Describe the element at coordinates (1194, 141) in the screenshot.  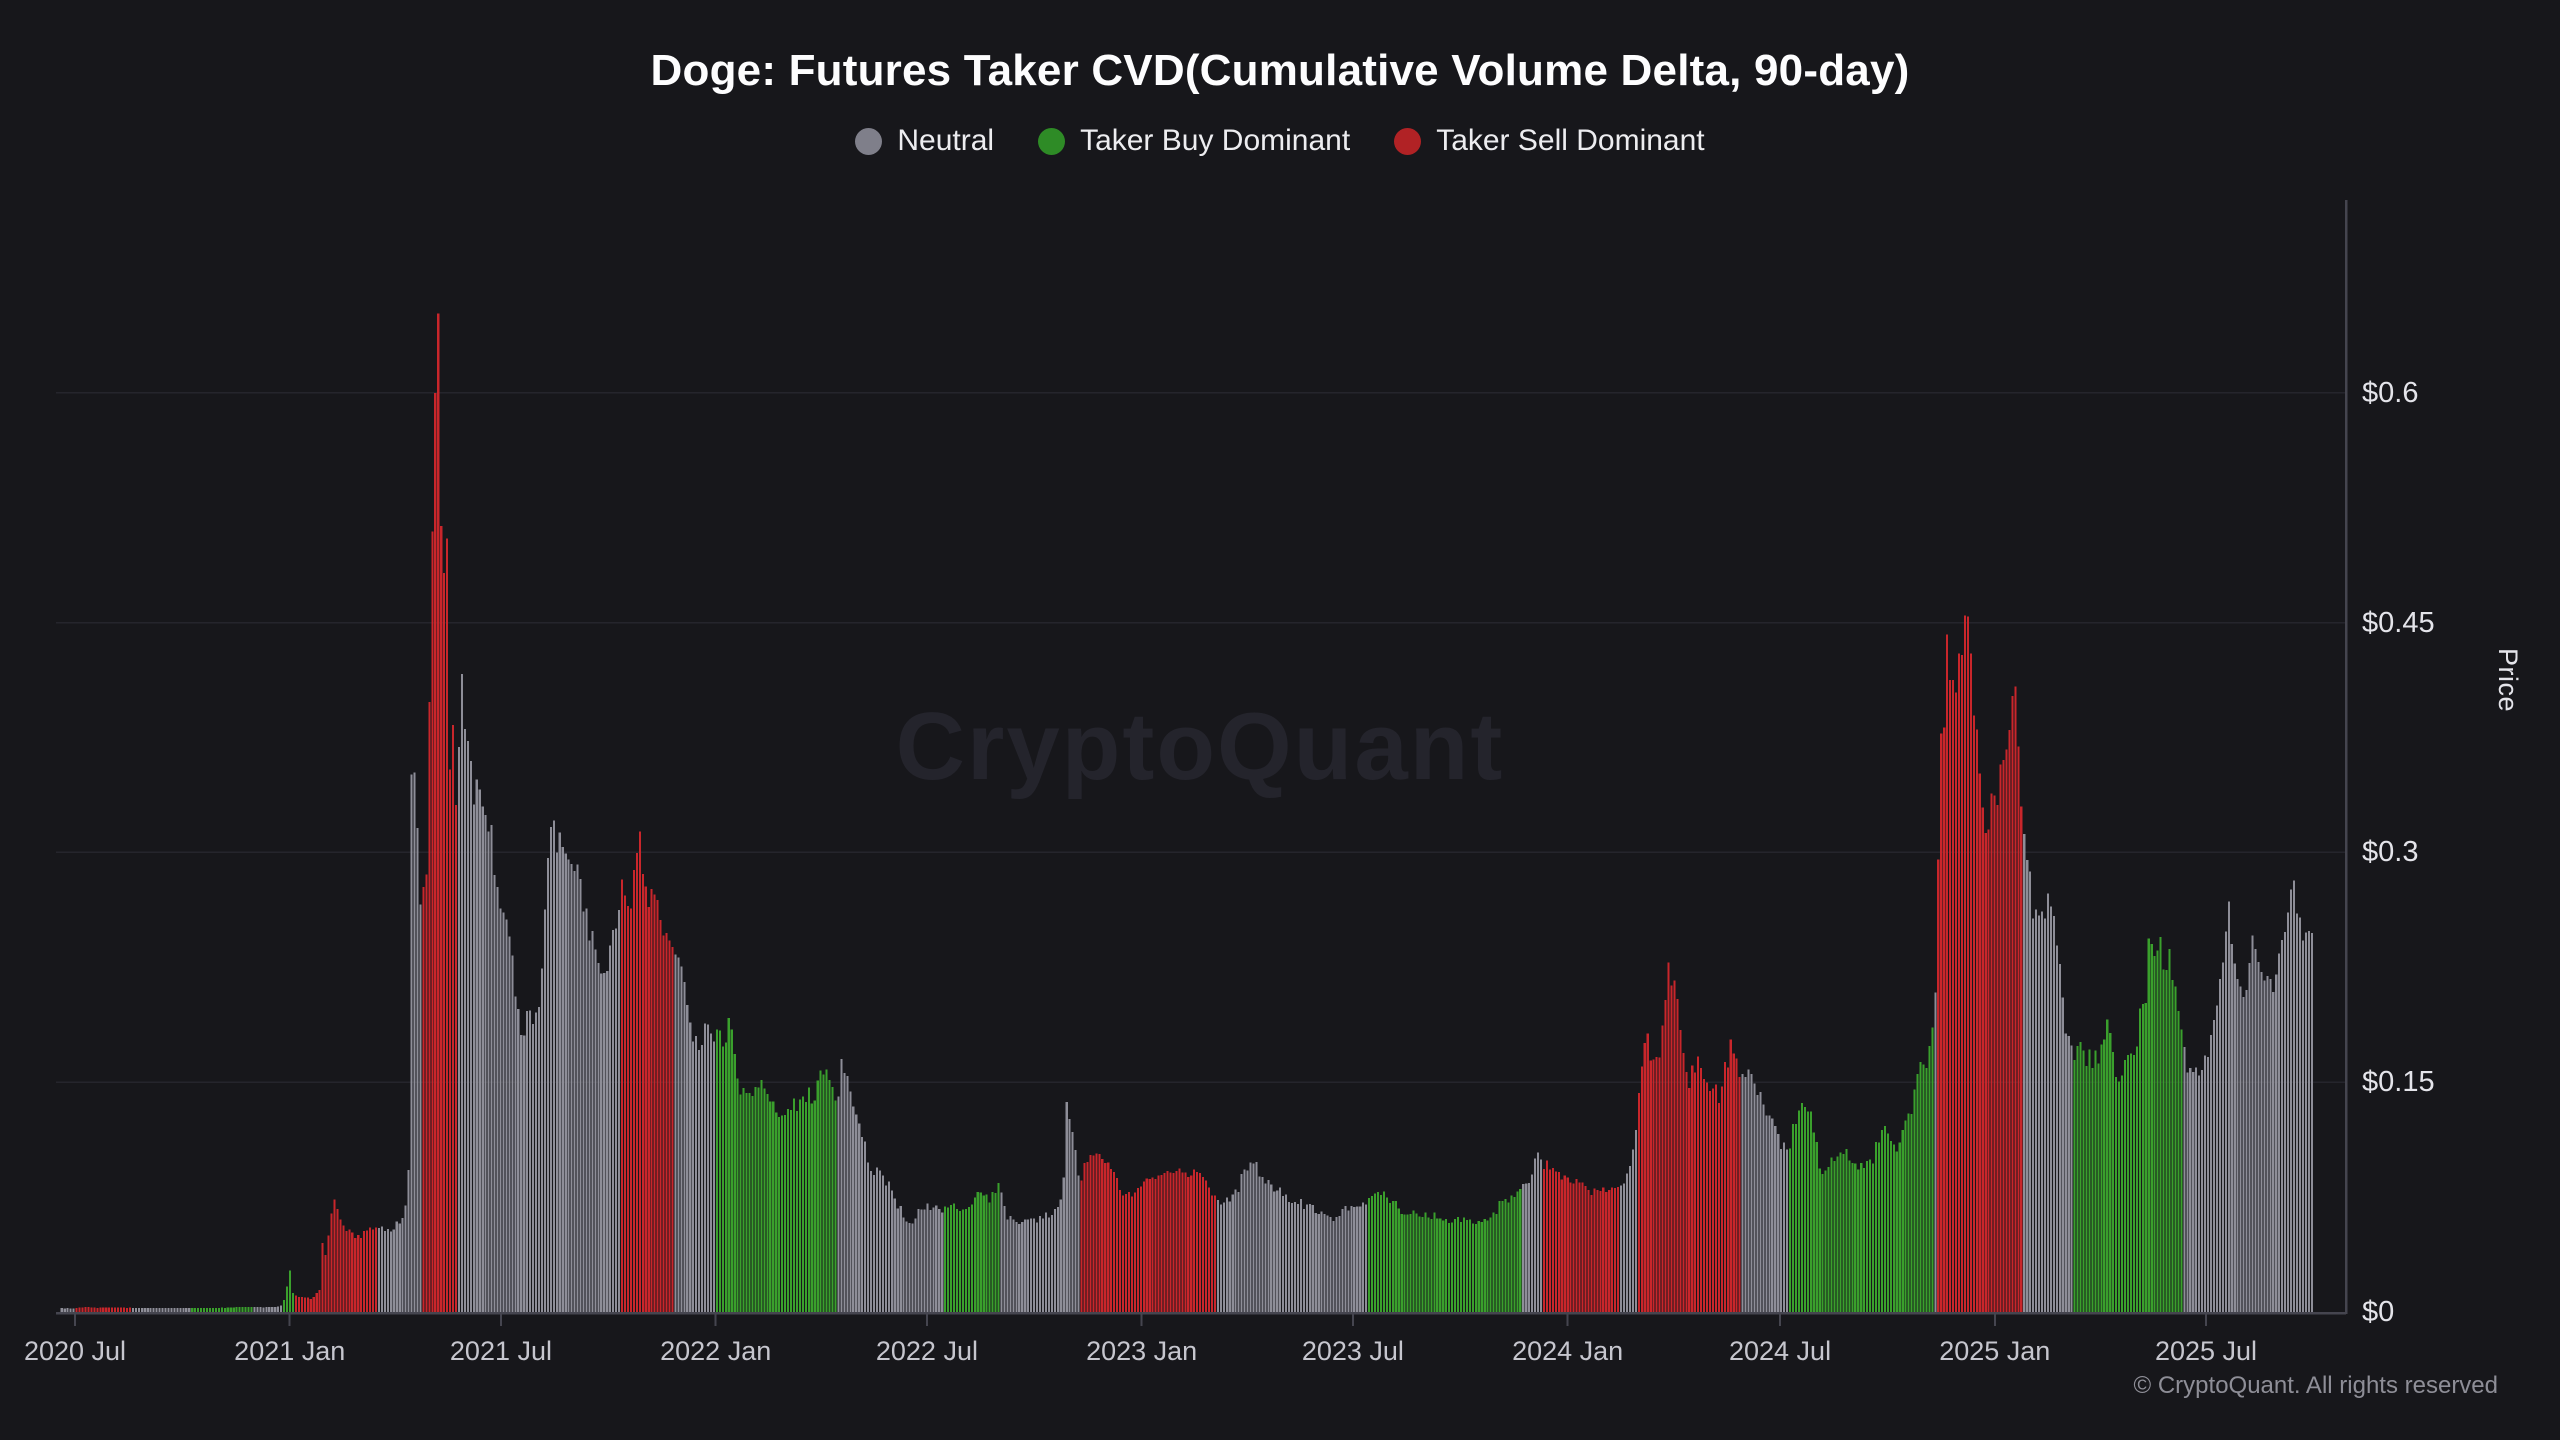
I see `legend-item-buy: Taker Buy Dominant` at that location.